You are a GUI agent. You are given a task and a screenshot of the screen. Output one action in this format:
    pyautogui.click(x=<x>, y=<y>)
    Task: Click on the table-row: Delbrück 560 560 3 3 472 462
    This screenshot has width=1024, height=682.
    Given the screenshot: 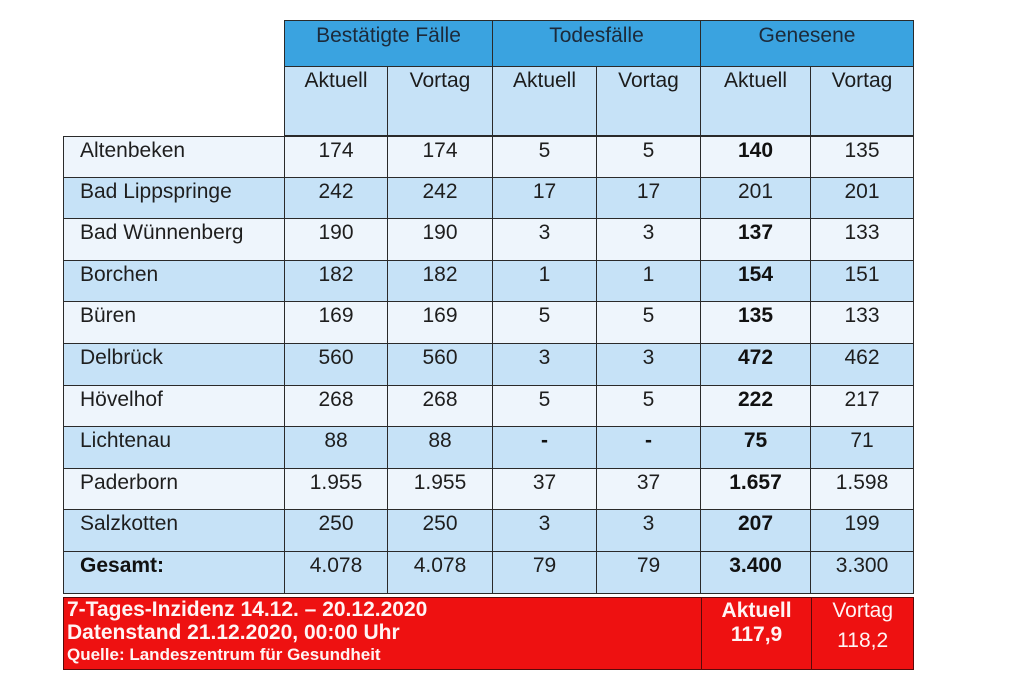 What is the action you would take?
    pyautogui.click(x=488, y=364)
    